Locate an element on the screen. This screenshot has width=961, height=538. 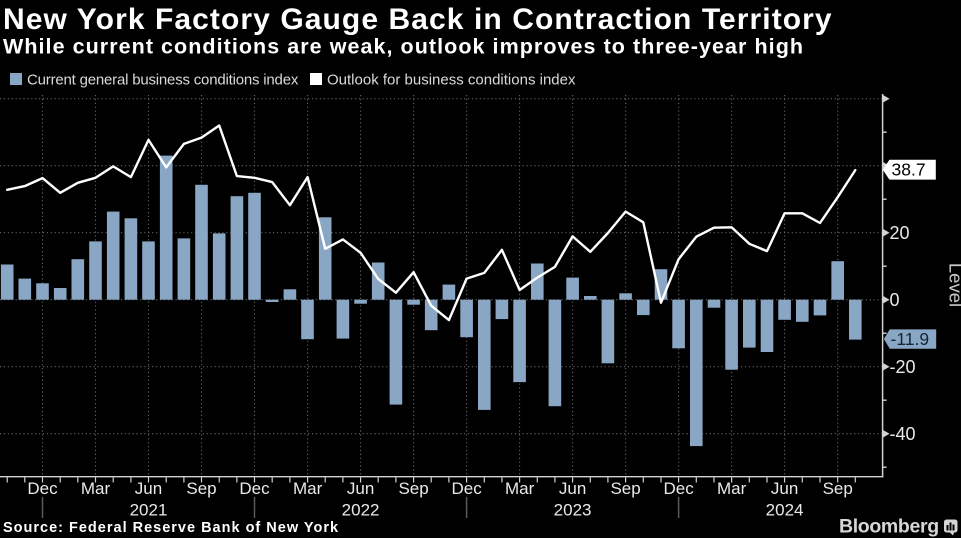
svg-text: -11.9 is located at coordinates (910, 339).